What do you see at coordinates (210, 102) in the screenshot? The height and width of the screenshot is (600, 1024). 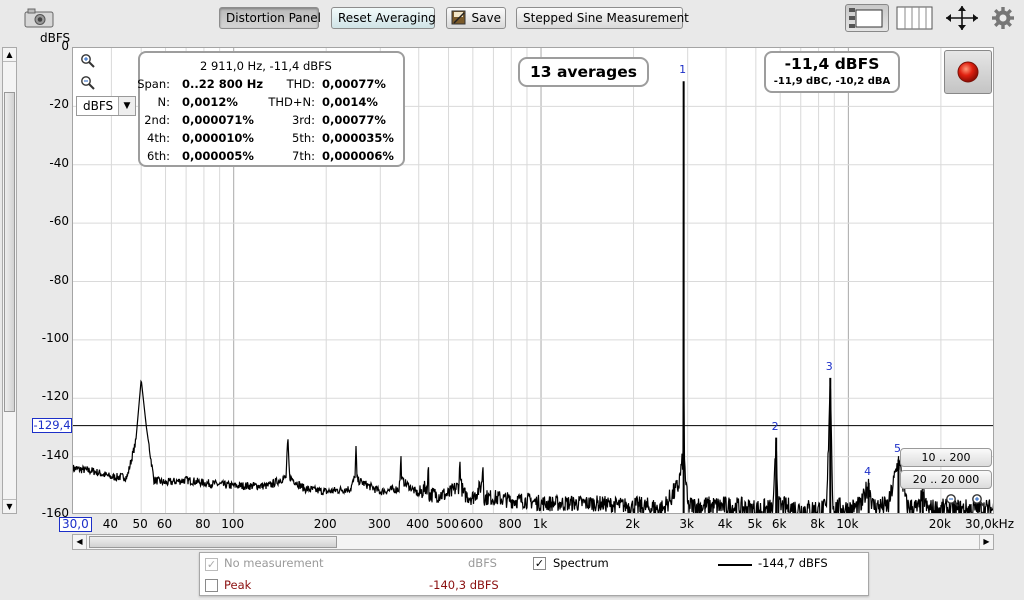 I see `noise-value: 0,0012%` at bounding box center [210, 102].